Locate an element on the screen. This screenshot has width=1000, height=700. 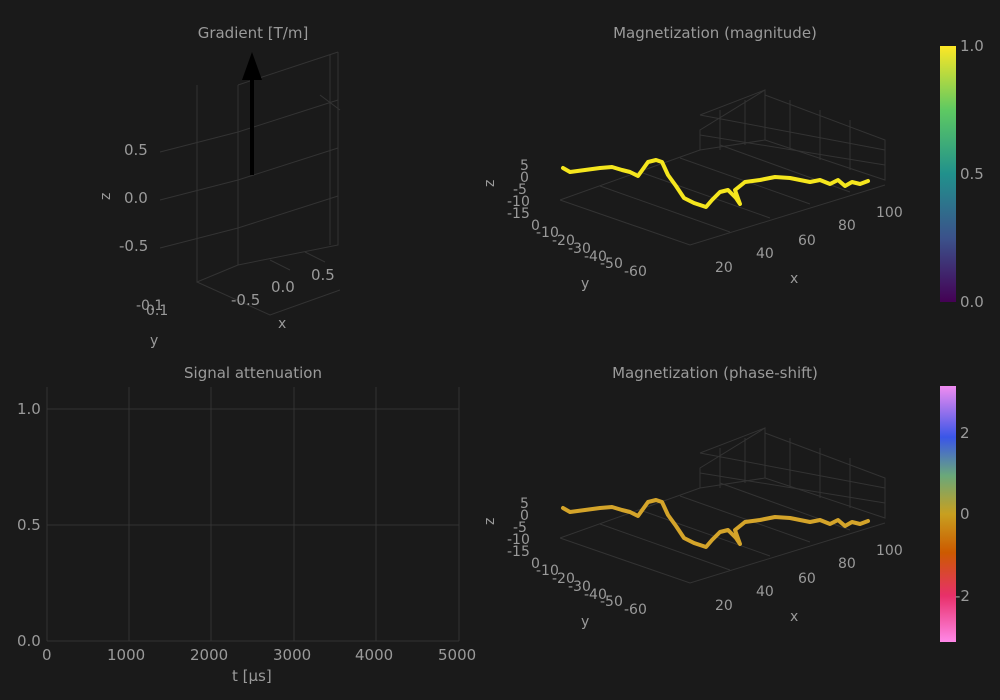
gradient-y-tick-1: 0.1 is located at coordinates (157, 311).